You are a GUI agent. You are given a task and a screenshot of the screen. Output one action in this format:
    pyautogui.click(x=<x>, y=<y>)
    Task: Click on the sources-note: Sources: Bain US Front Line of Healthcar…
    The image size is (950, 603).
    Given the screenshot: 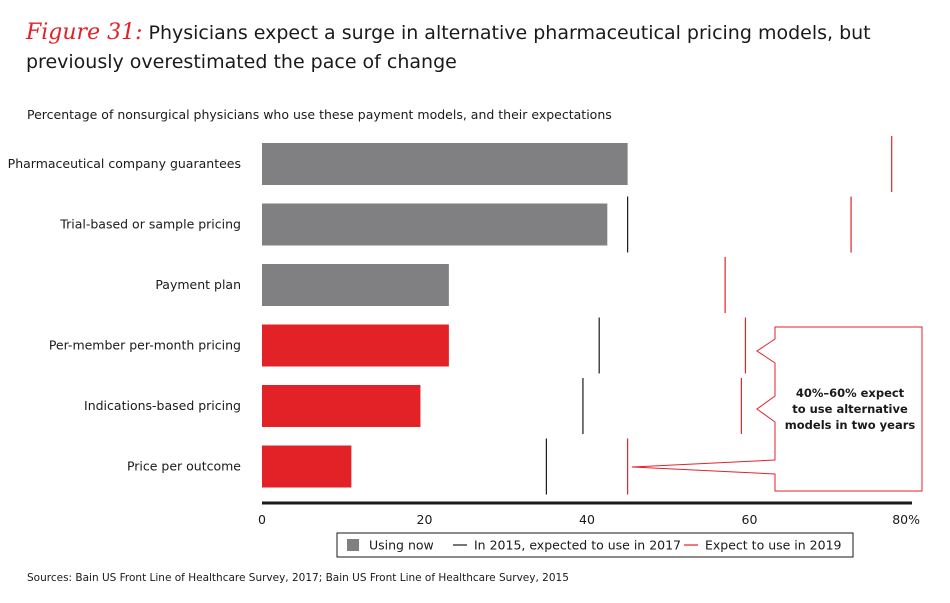 What is the action you would take?
    pyautogui.click(x=298, y=578)
    